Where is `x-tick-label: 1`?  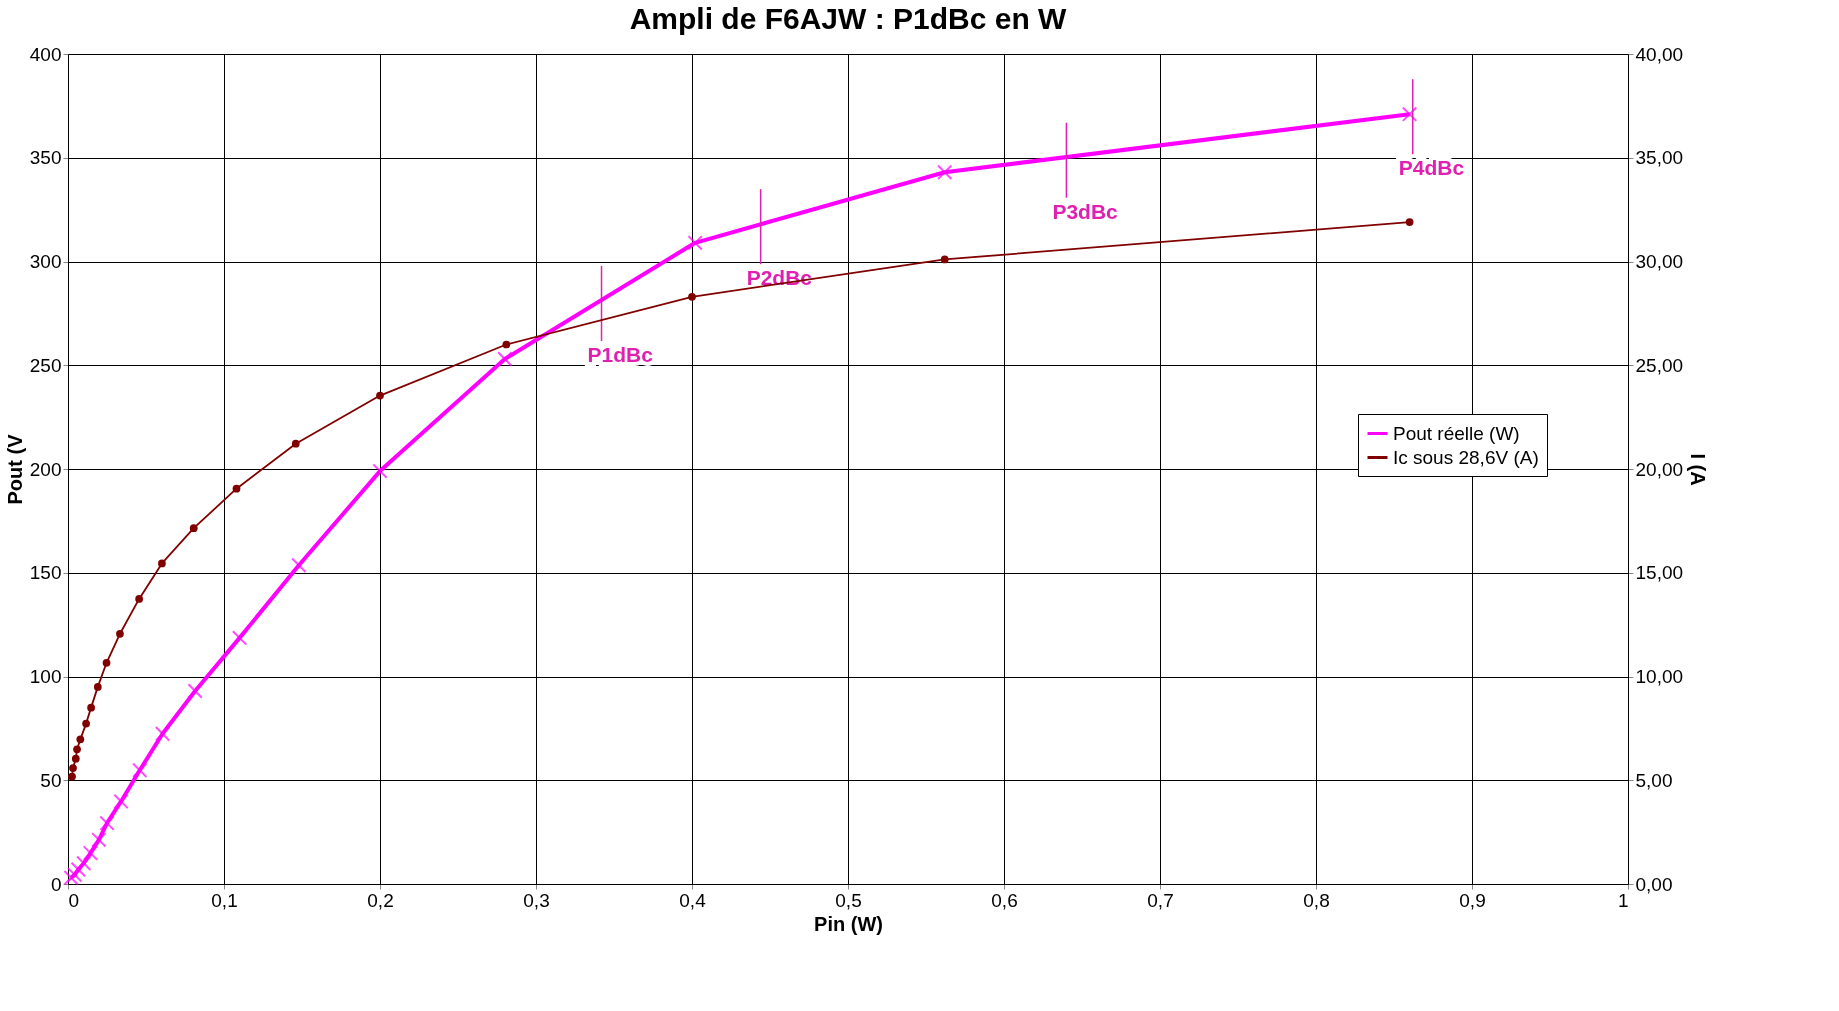 x-tick-label: 1 is located at coordinates (1623, 900).